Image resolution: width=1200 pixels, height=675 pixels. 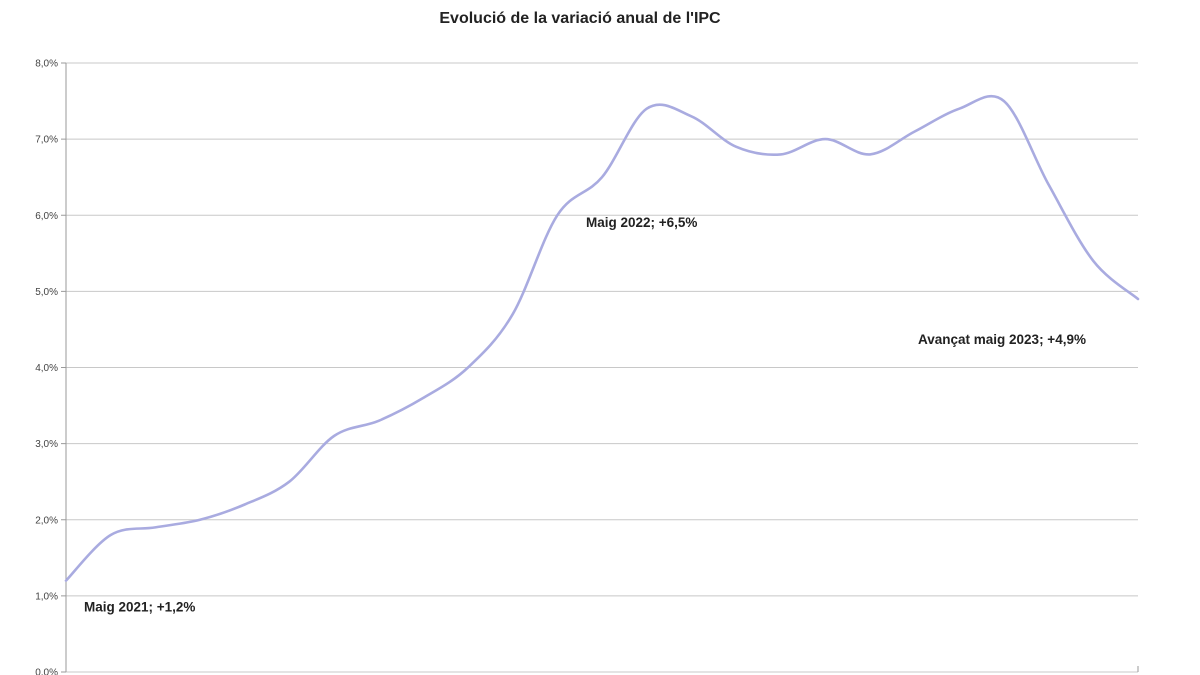 What do you see at coordinates (46, 140) in the screenshot?
I see `y-tick-label: 7,0%` at bounding box center [46, 140].